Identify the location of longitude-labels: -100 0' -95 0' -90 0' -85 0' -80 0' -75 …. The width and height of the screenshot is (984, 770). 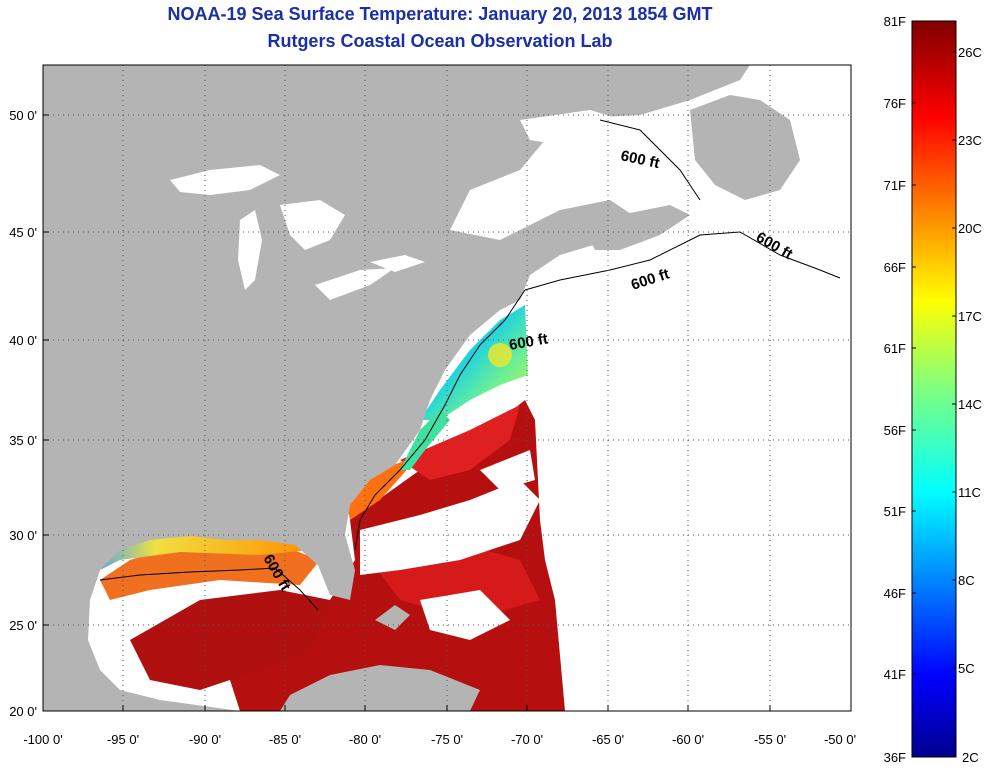
(439, 739).